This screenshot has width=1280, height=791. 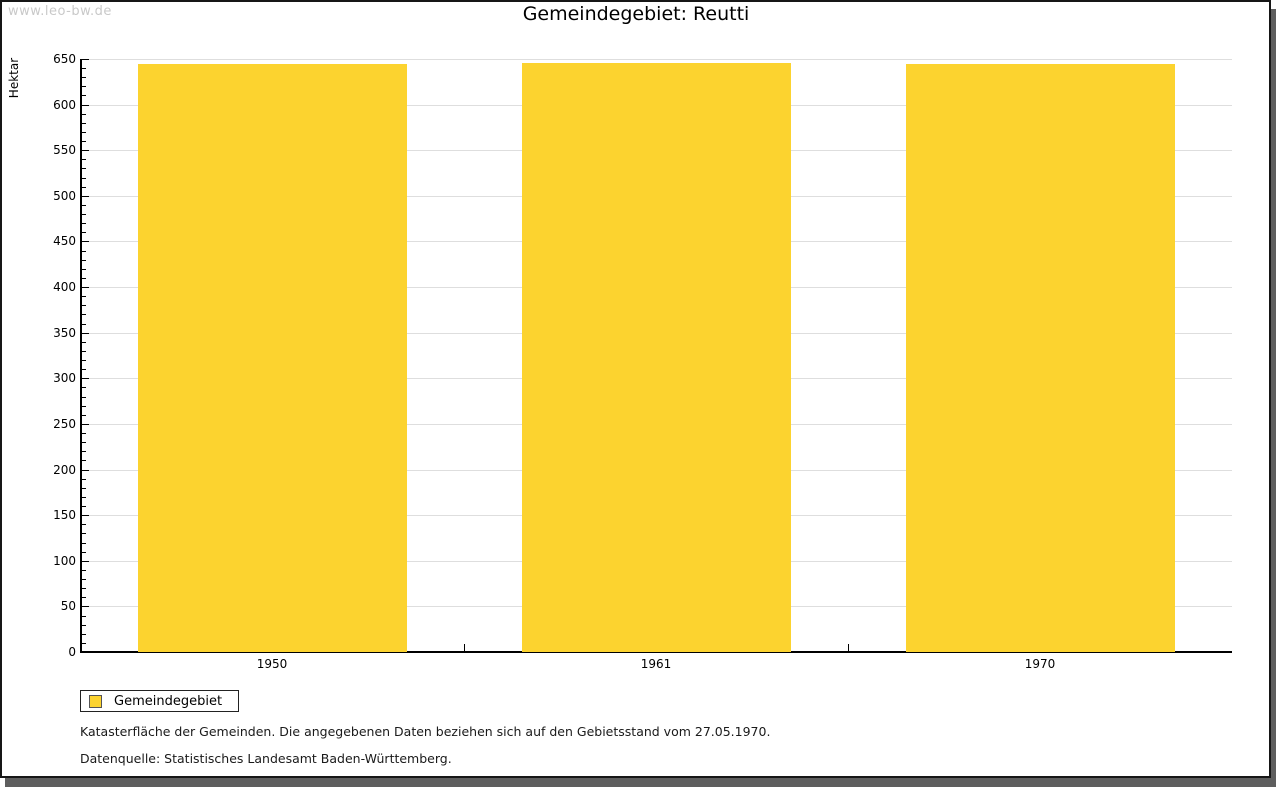 What do you see at coordinates (636, 14) in the screenshot?
I see `chart-title: Gemeindegebiet: Reutti` at bounding box center [636, 14].